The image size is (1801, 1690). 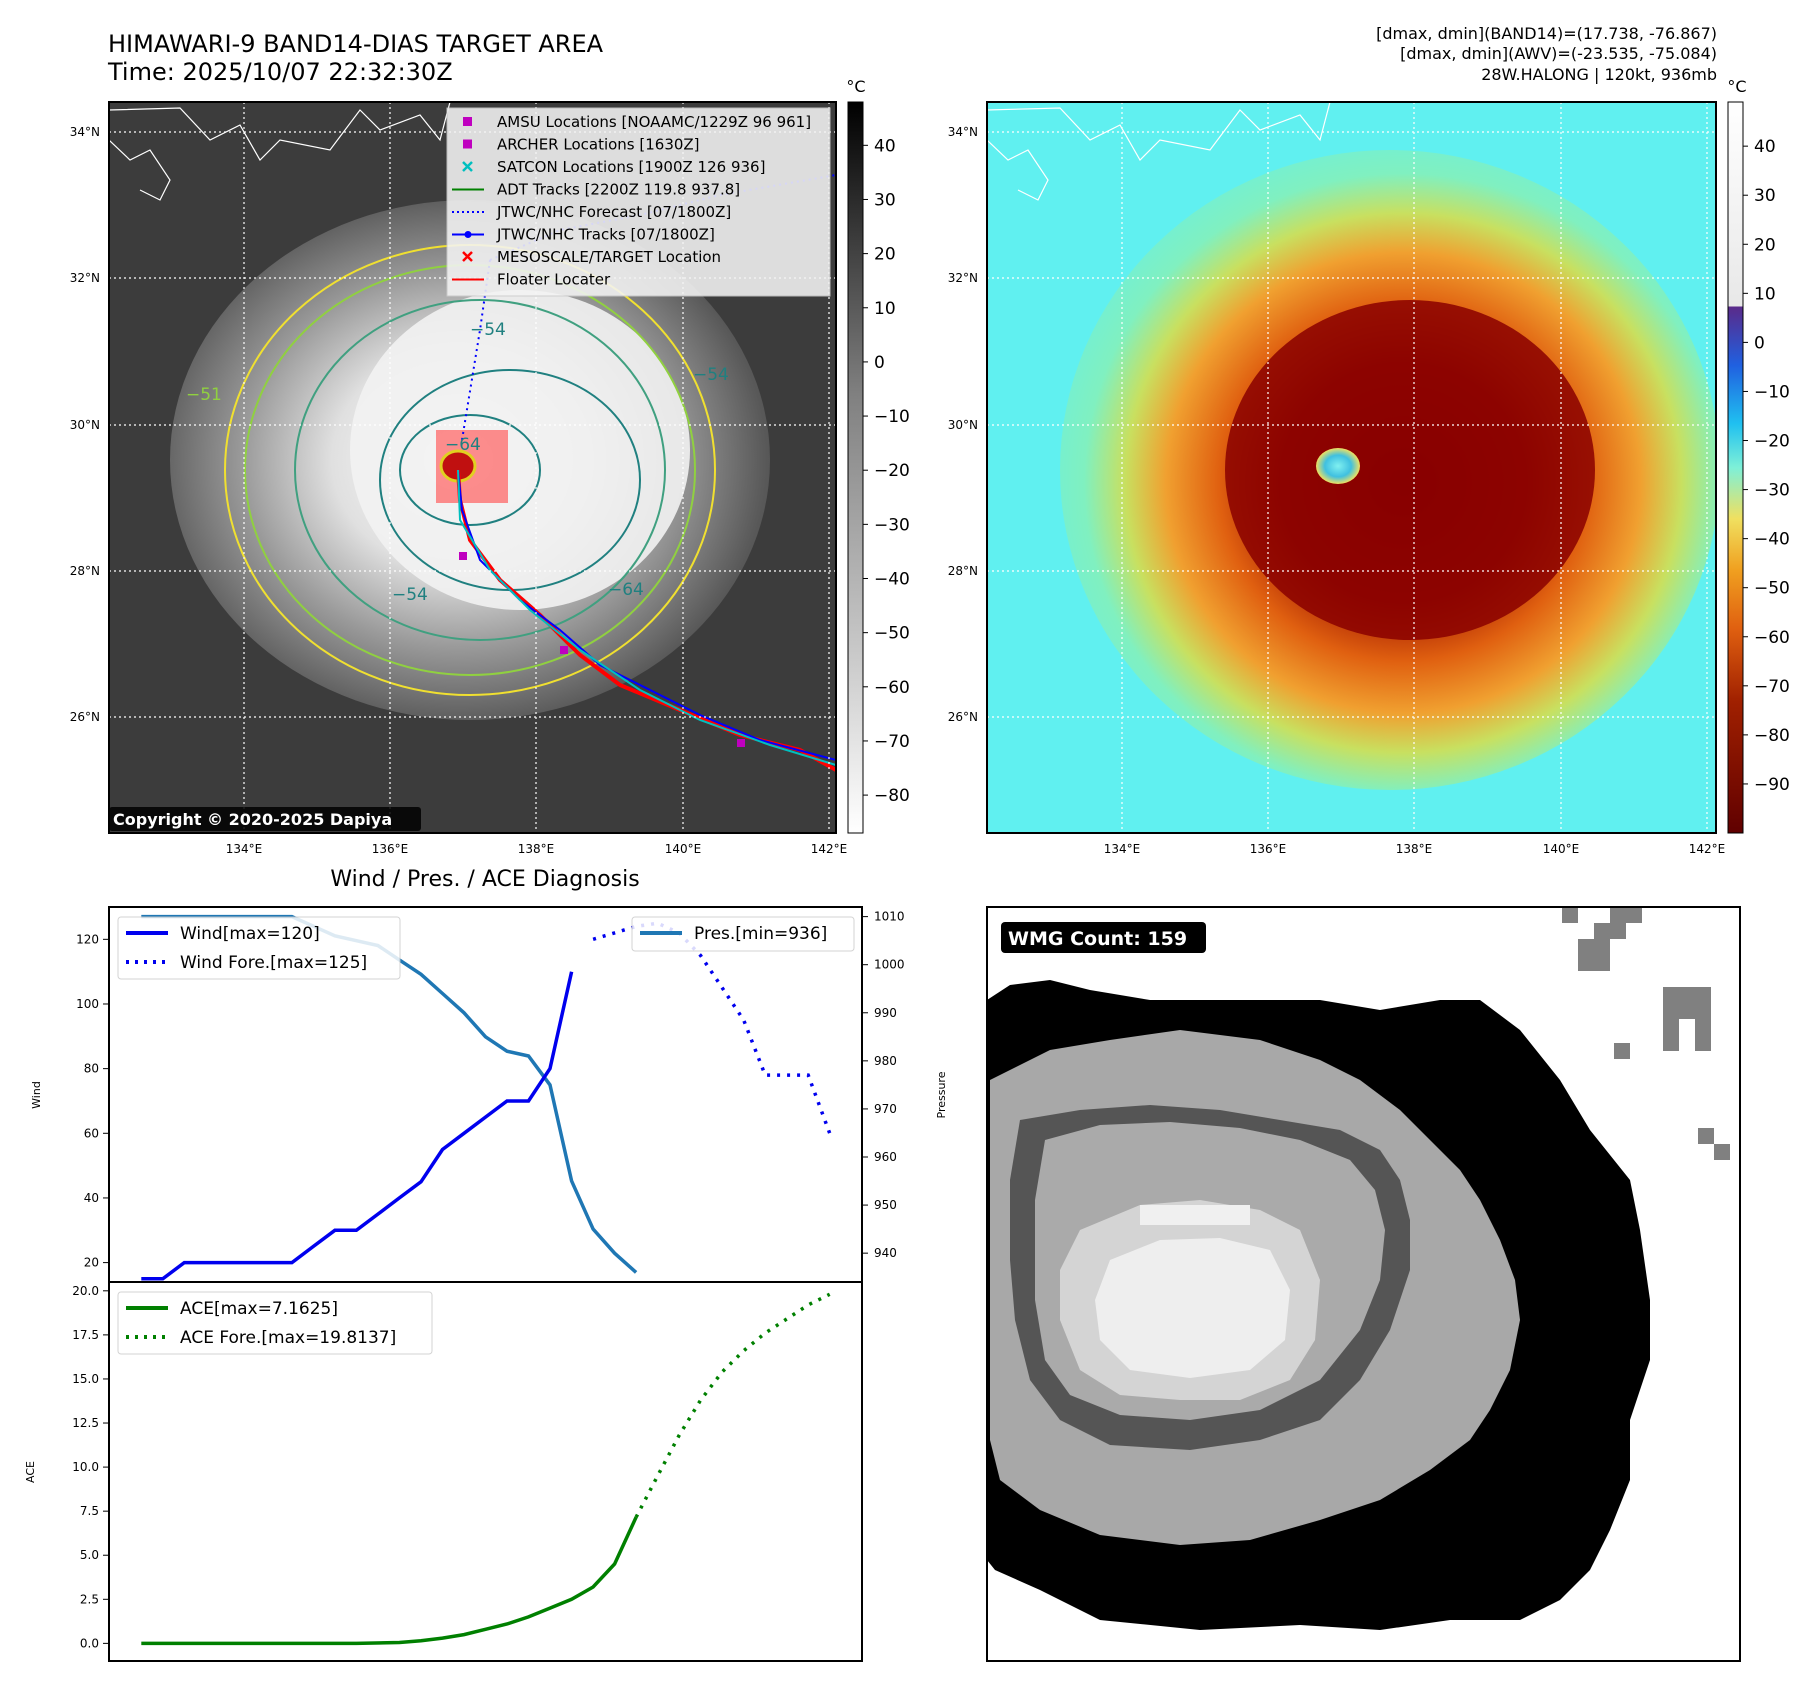 What do you see at coordinates (1758, 455) in the screenshot?
I see `color-colorbar: °C 40 30 20 10 0 −10 −20 −30 −40 −50 −60 −70 −80 −90` at bounding box center [1758, 455].